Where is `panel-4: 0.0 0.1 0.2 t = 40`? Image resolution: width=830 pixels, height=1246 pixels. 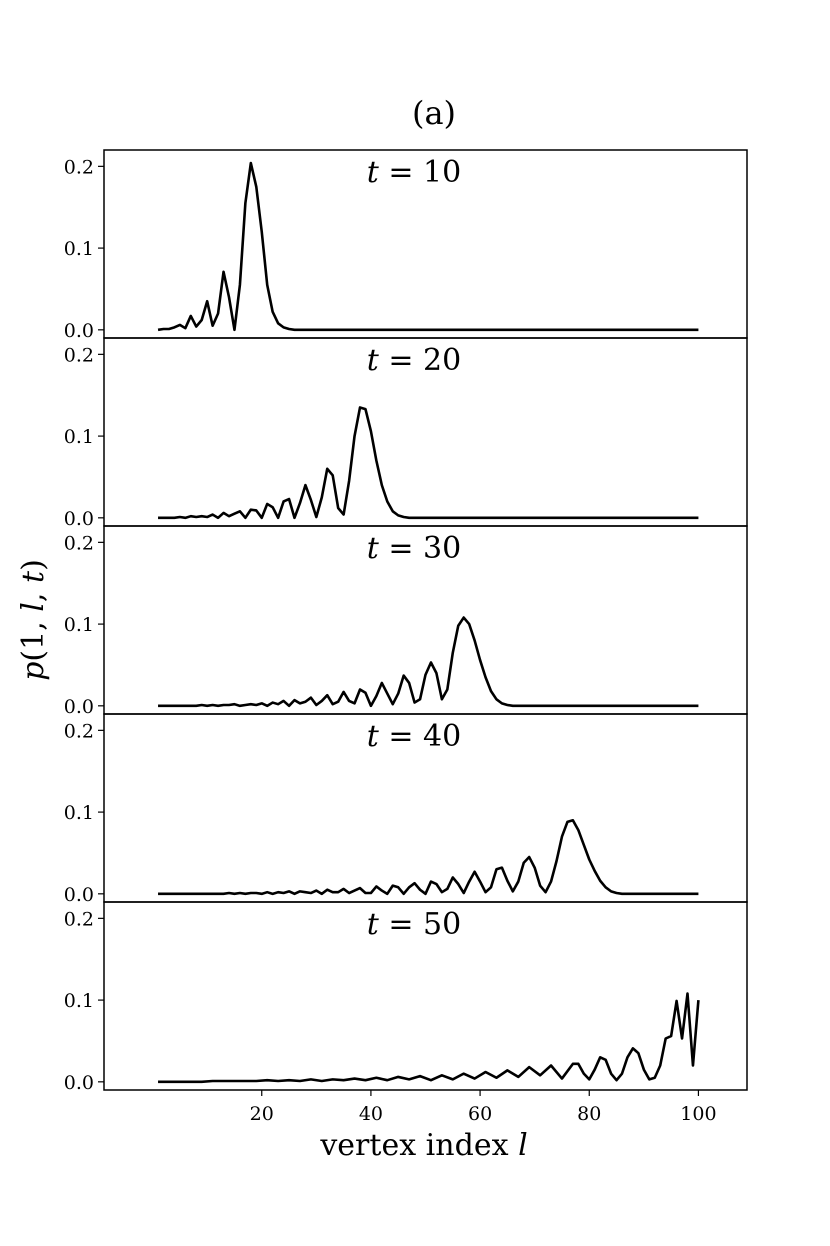
panel-4: 0.0 0.1 0.2 t = 40 is located at coordinates (406, 809).